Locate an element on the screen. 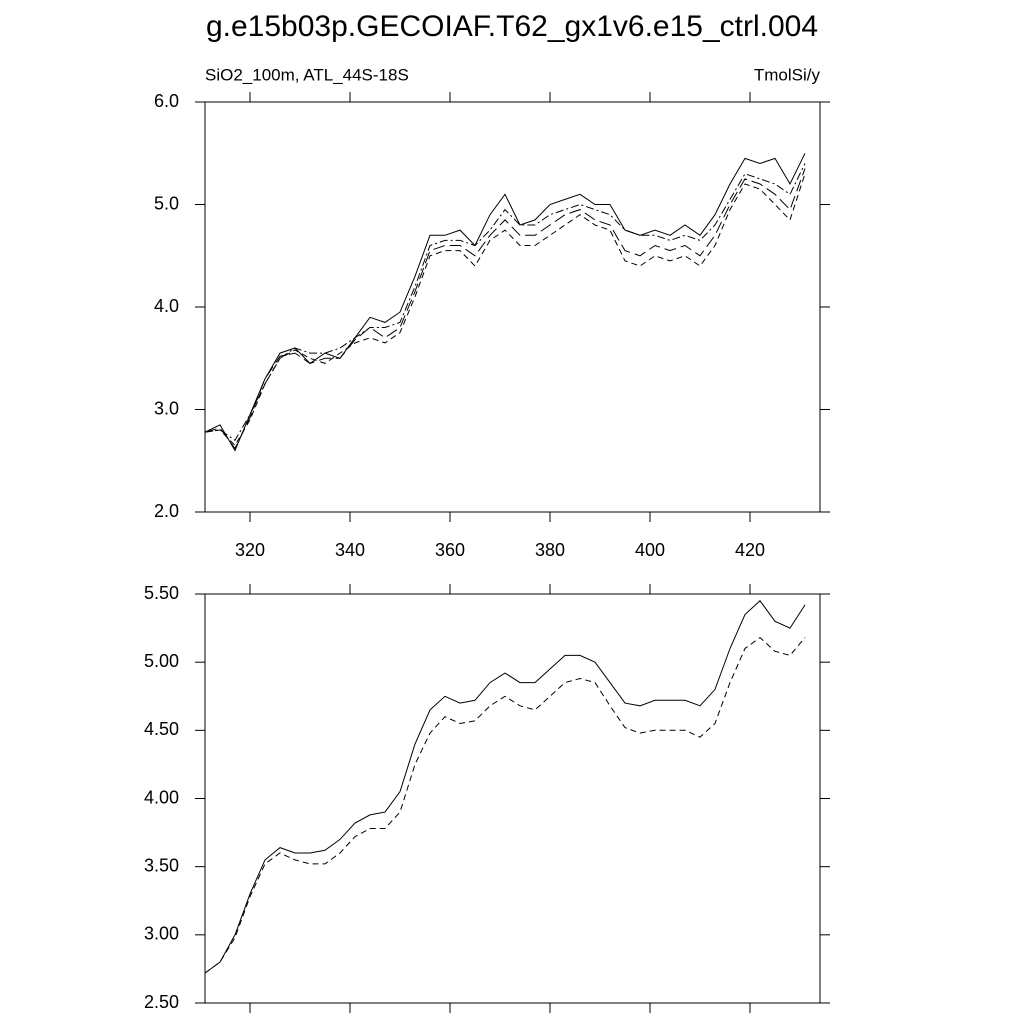 Image resolution: width=1024 pixels, height=1024 pixels. y-tick-label: 4.50 is located at coordinates (161, 729).